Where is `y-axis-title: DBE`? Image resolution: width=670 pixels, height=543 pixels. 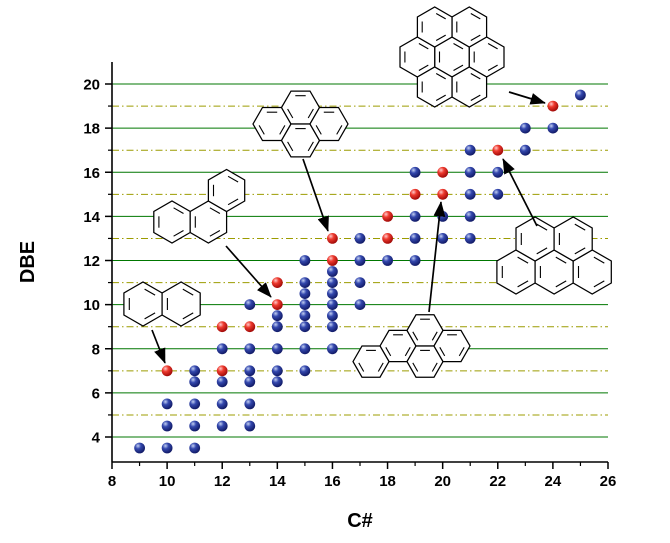 y-axis-title: DBE is located at coordinates (28, 262).